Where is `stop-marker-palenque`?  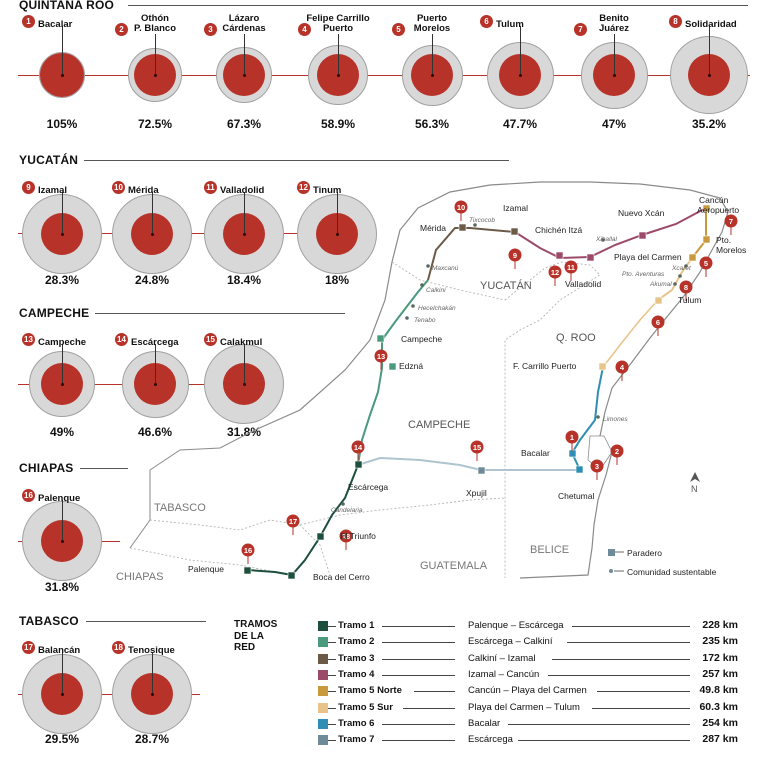 stop-marker-palenque is located at coordinates (247, 570).